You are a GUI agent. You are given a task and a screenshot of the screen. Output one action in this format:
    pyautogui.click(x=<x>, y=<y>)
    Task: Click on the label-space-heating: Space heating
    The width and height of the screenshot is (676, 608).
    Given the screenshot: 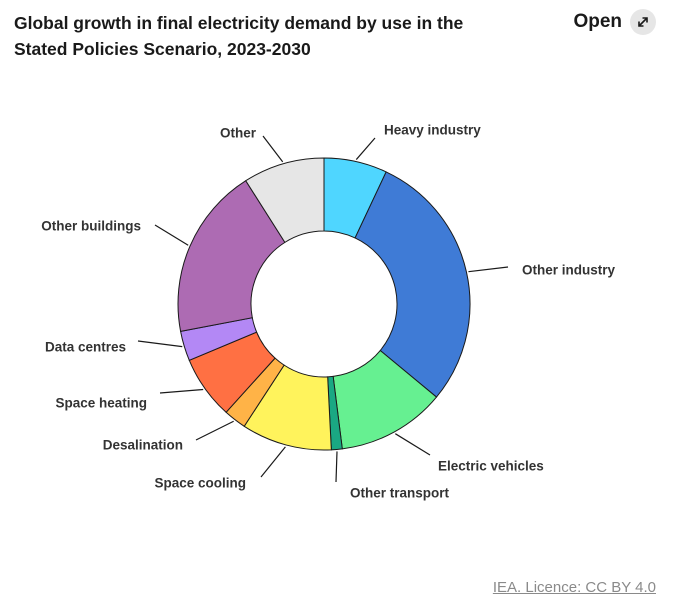 What is the action you would take?
    pyautogui.click(x=101, y=403)
    